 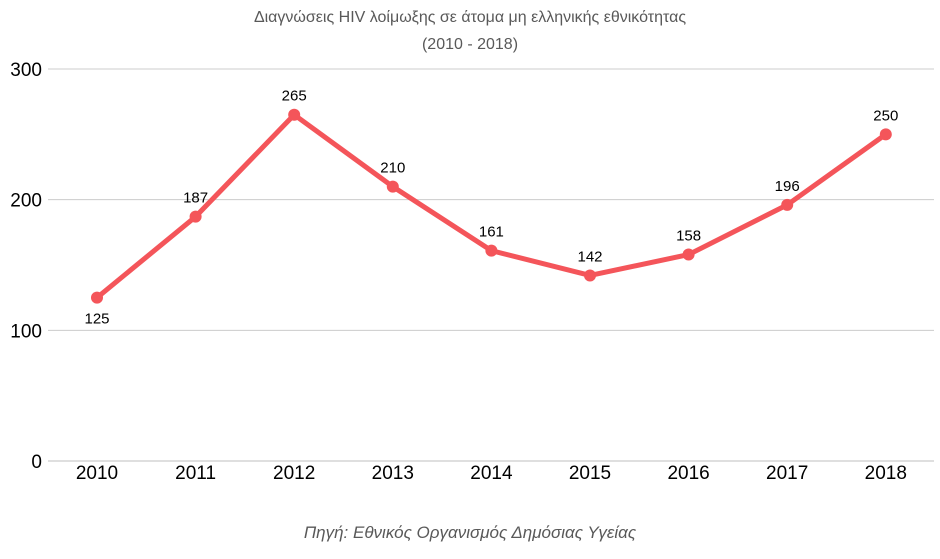 What do you see at coordinates (393, 473) in the screenshot?
I see `x-tick-label: 2013` at bounding box center [393, 473].